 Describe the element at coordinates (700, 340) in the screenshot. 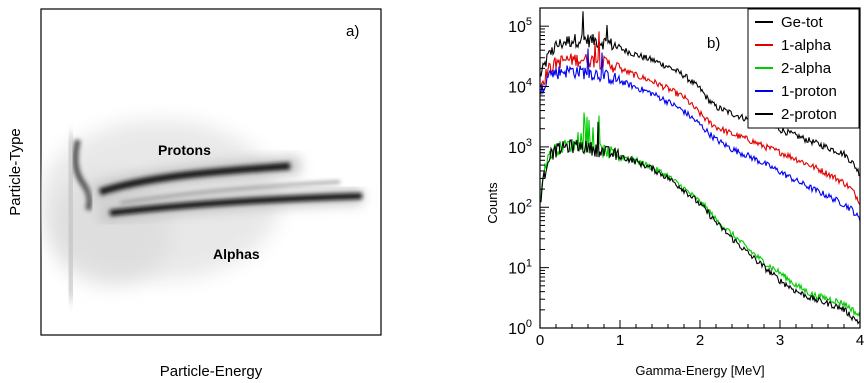

I see `x-tick-label: 2` at that location.